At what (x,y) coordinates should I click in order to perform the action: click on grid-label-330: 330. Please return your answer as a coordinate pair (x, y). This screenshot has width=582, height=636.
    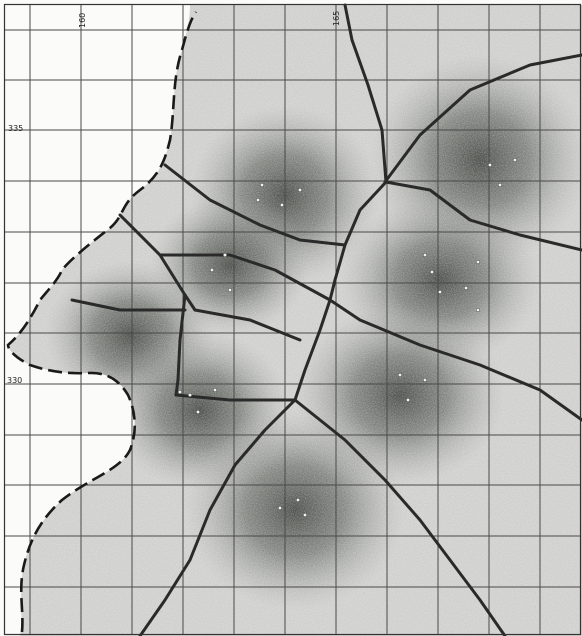
    Looking at the image, I should click on (15, 380).